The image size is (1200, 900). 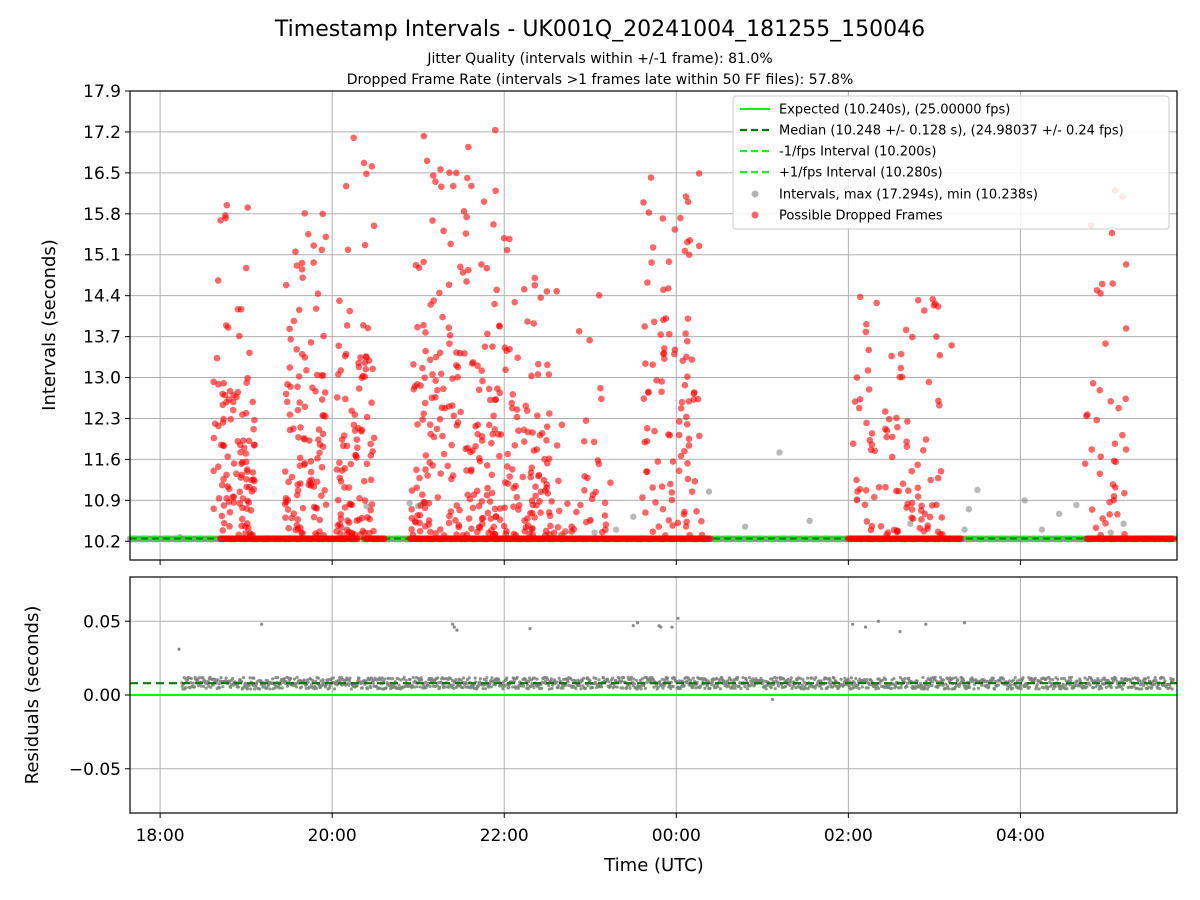 I want to click on intervals-y-axis-label: Intervals (seconds), so click(x=49, y=325).